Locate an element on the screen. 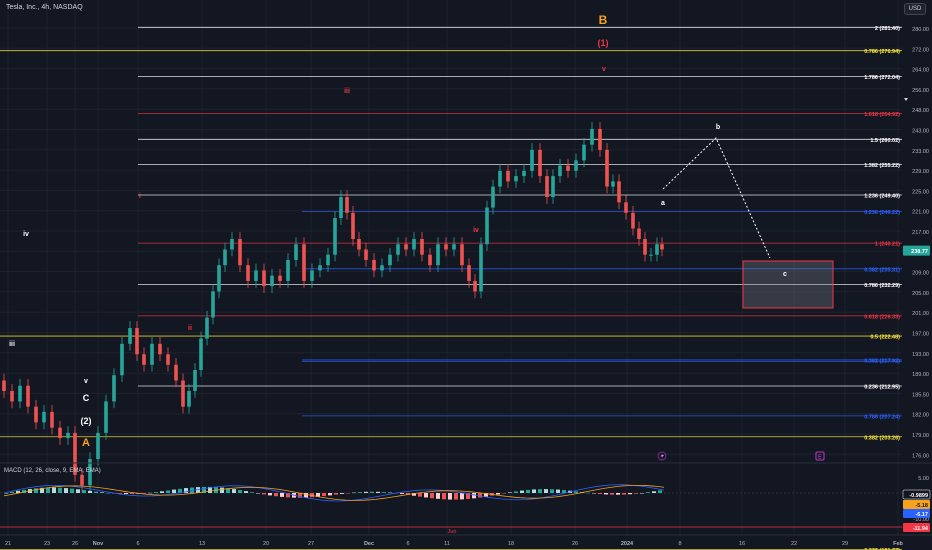  wave-label: B is located at coordinates (603, 20).